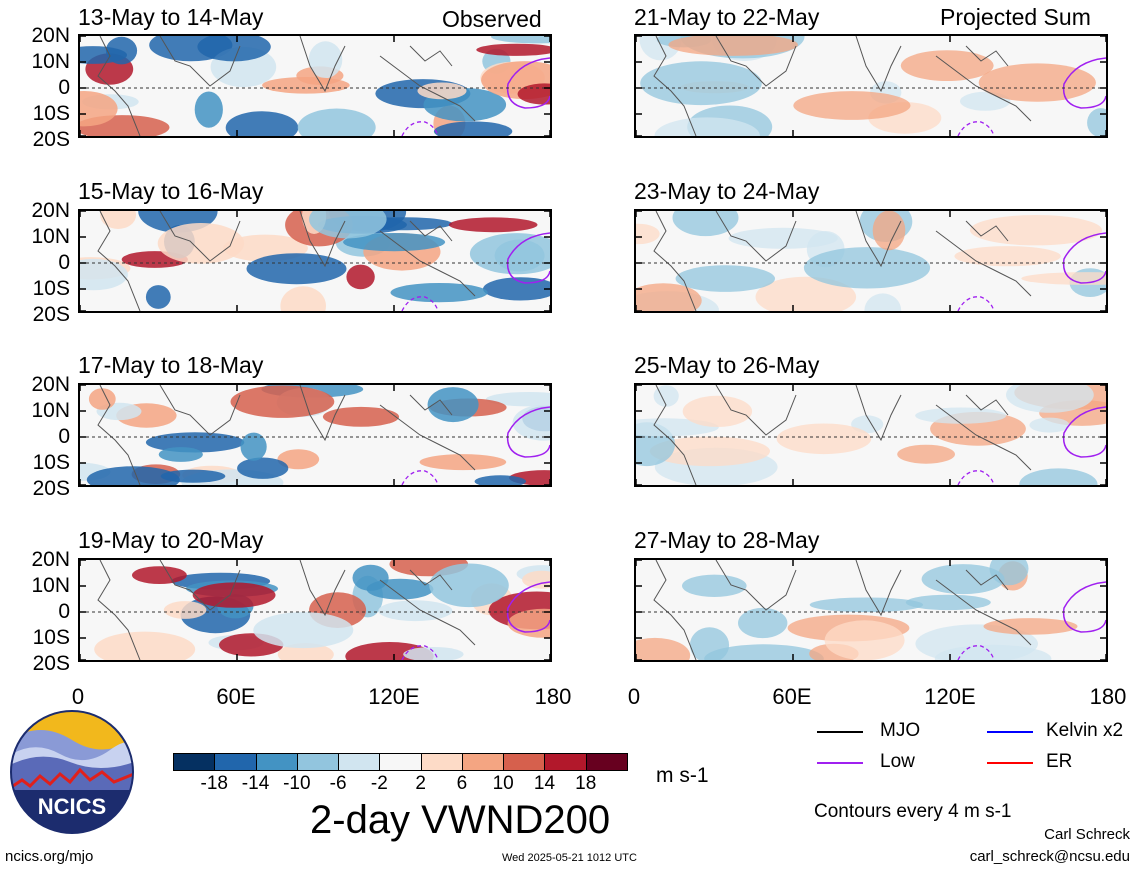 Image resolution: width=1135 pixels, height=872 pixels. What do you see at coordinates (462, 783) in the screenshot?
I see `colorbar-label: 6` at bounding box center [462, 783].